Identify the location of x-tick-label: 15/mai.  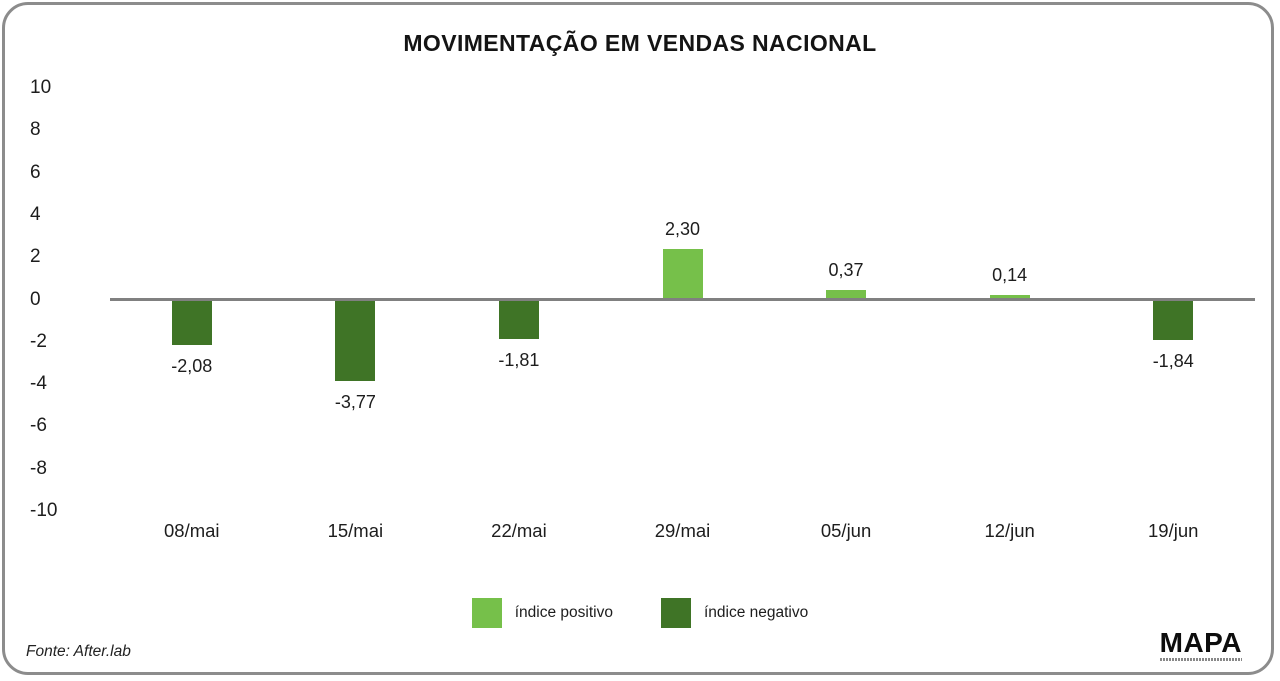
(355, 530).